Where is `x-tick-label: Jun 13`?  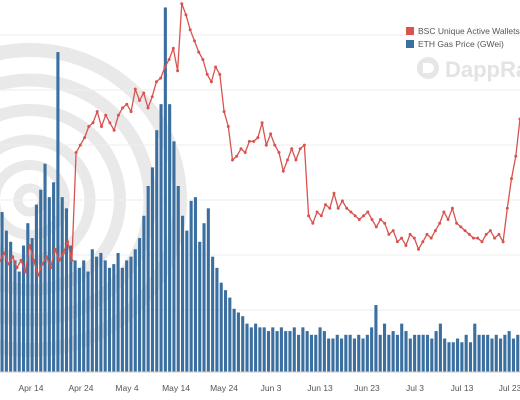
x-tick-label: Jun 13 is located at coordinates (320, 388).